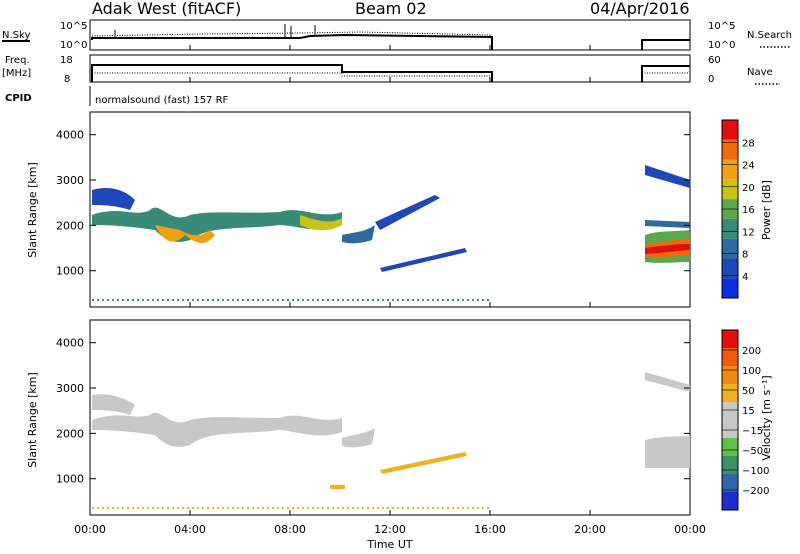 Image resolution: width=800 pixels, height=554 pixels. I want to click on nsky-tick-bottom: 10^0, so click(73, 45).